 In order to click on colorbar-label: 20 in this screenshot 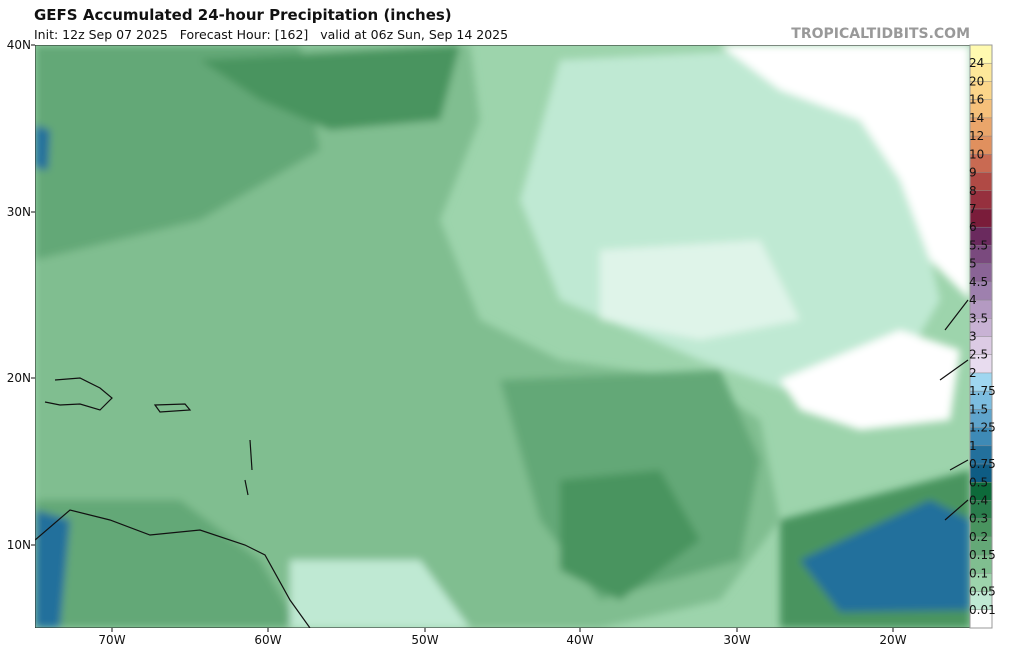, I will do `click(976, 81)`.